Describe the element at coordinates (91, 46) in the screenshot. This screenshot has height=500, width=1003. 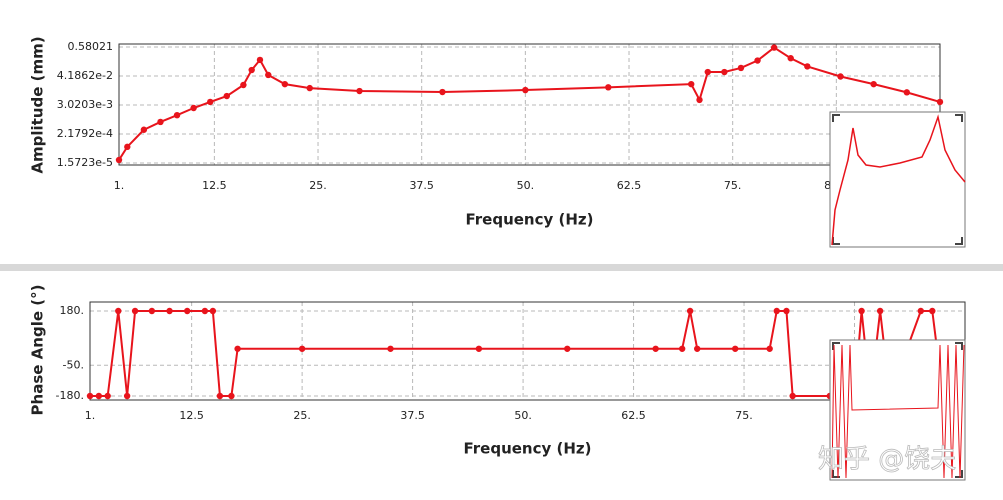
I see `y-tick-label: 0.58021` at that location.